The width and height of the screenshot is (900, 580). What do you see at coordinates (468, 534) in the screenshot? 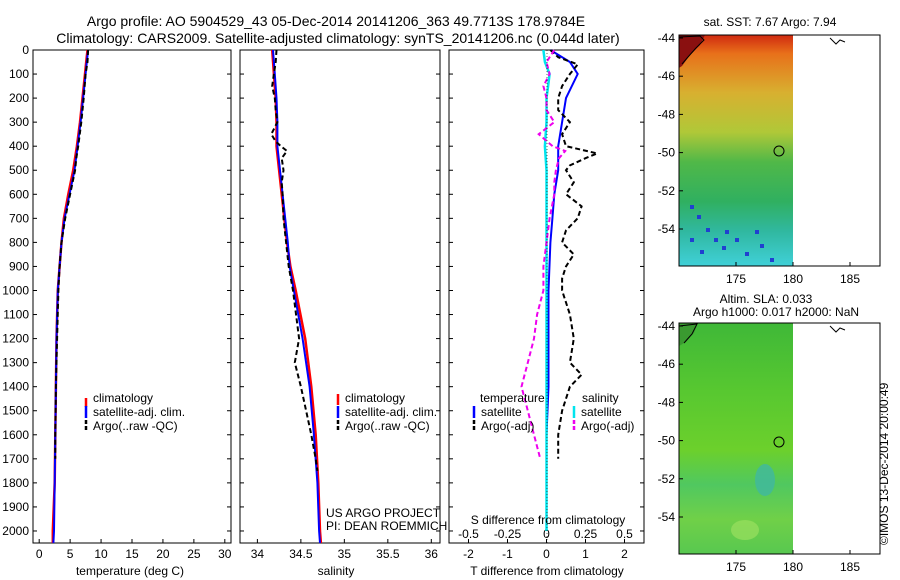
I see `s-difference-tick-label: -0.5` at bounding box center [468, 534].